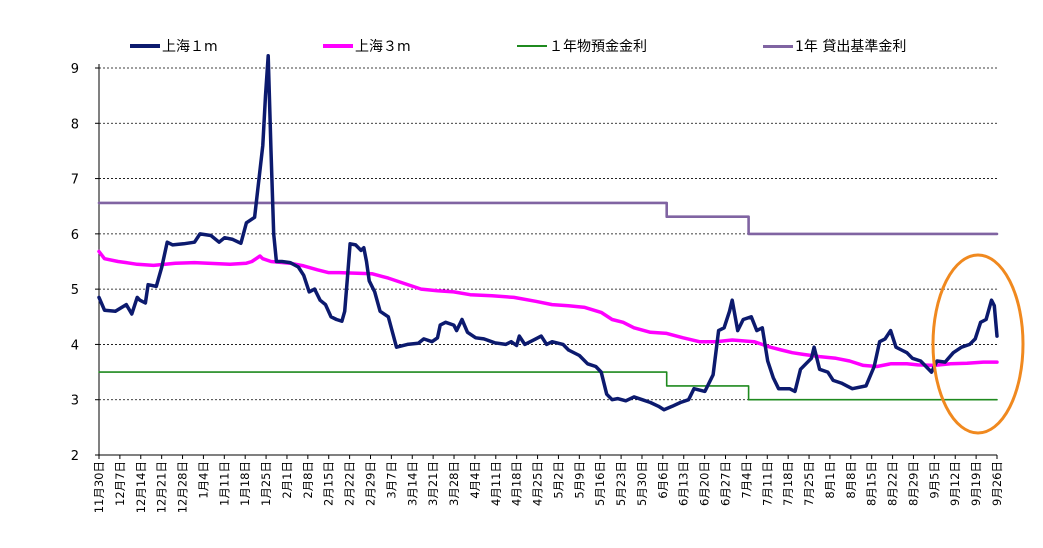 The height and width of the screenshot is (548, 1043). What do you see at coordinates (851, 47) in the screenshot?
I see `legend-label-lending-rate: 1年 貸出基準金利` at bounding box center [851, 47].